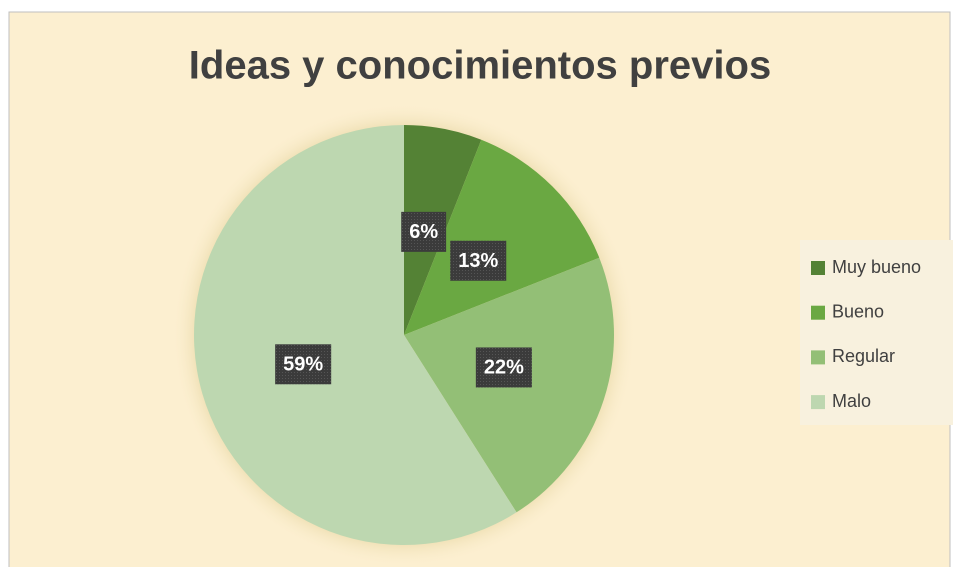  I want to click on data-label: 22%, so click(504, 368).